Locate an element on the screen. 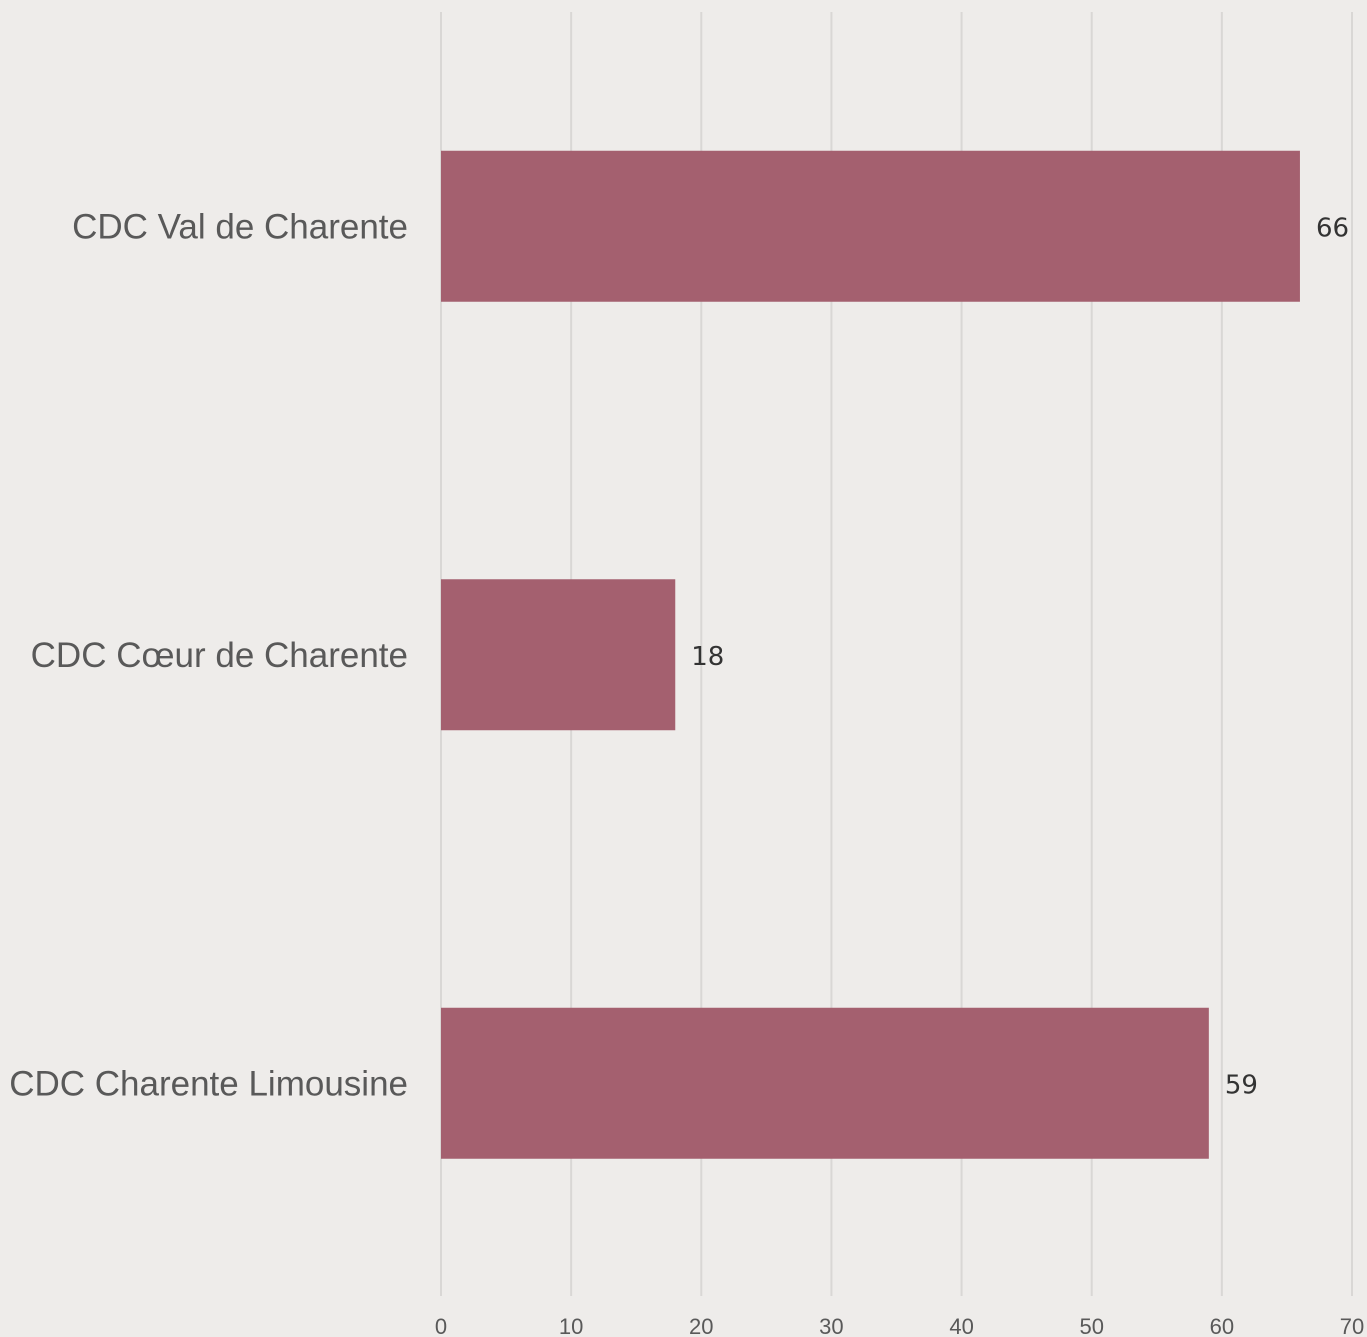 The height and width of the screenshot is (1337, 1367). x-tick-label: 60 is located at coordinates (1222, 1325).